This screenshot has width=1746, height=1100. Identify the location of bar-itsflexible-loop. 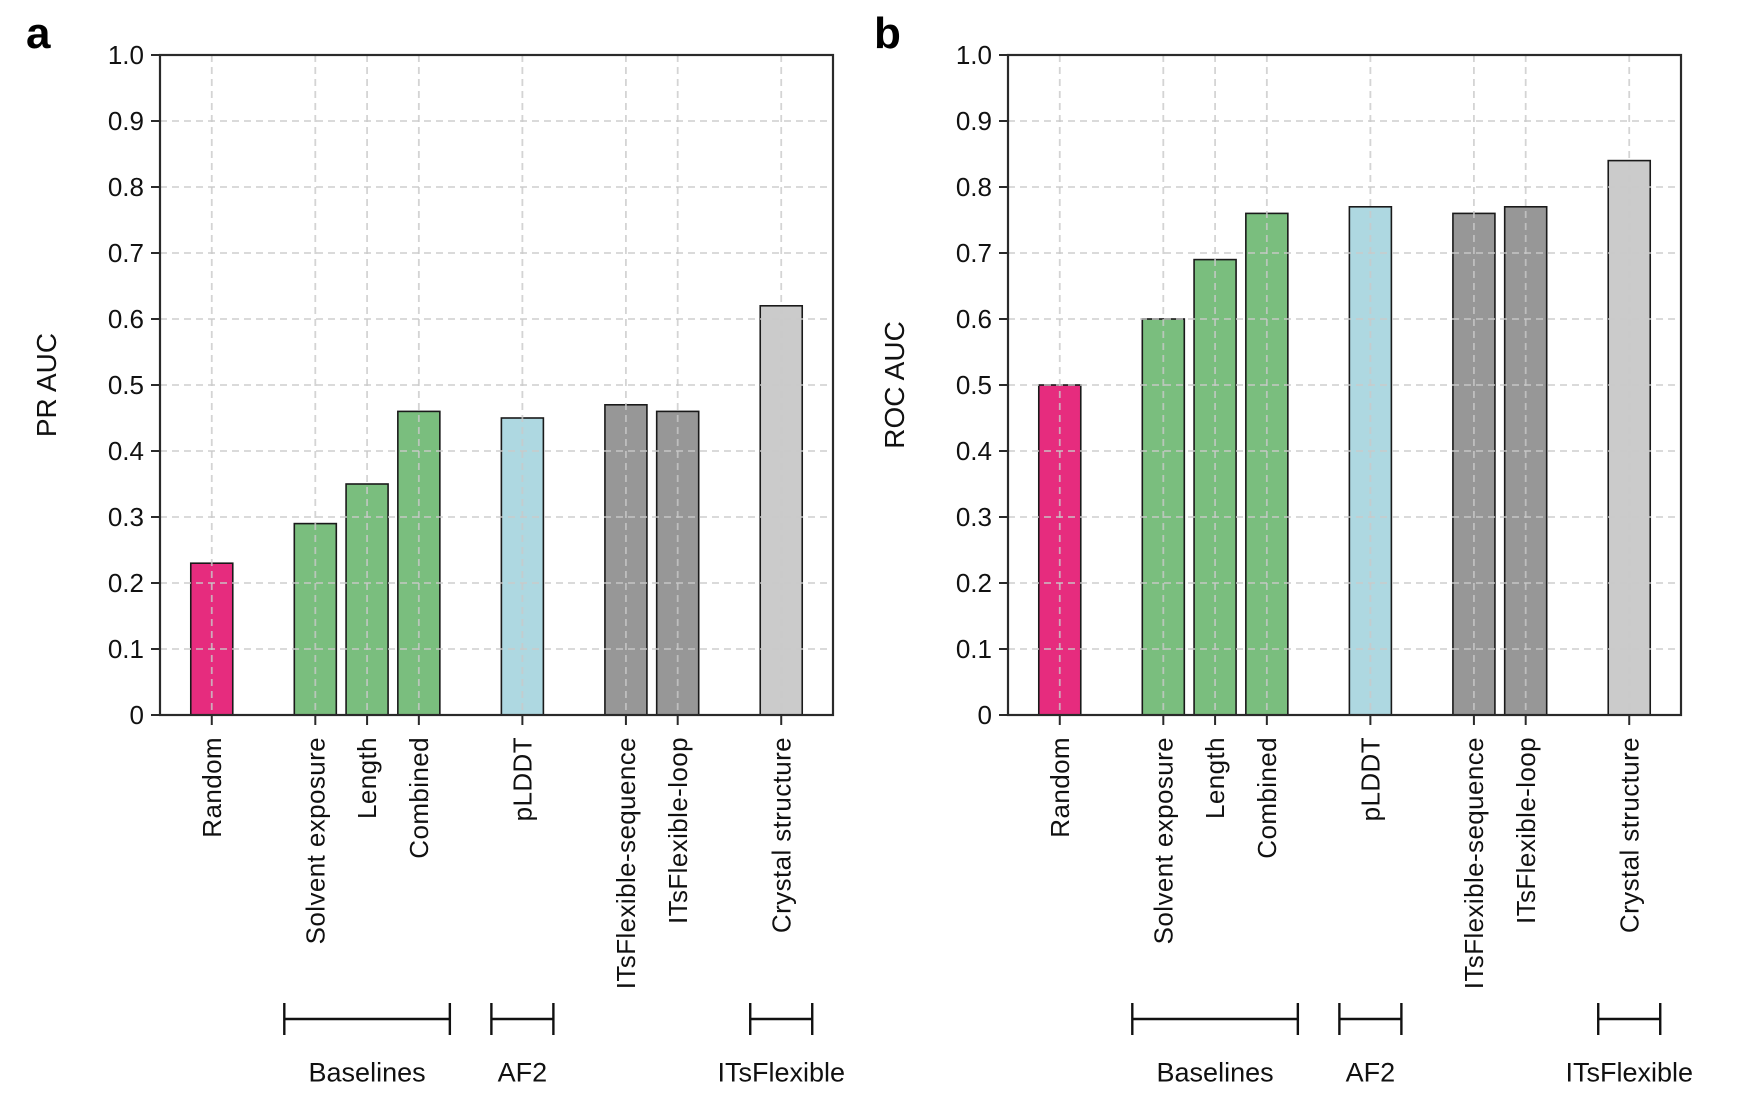
(1525, 461).